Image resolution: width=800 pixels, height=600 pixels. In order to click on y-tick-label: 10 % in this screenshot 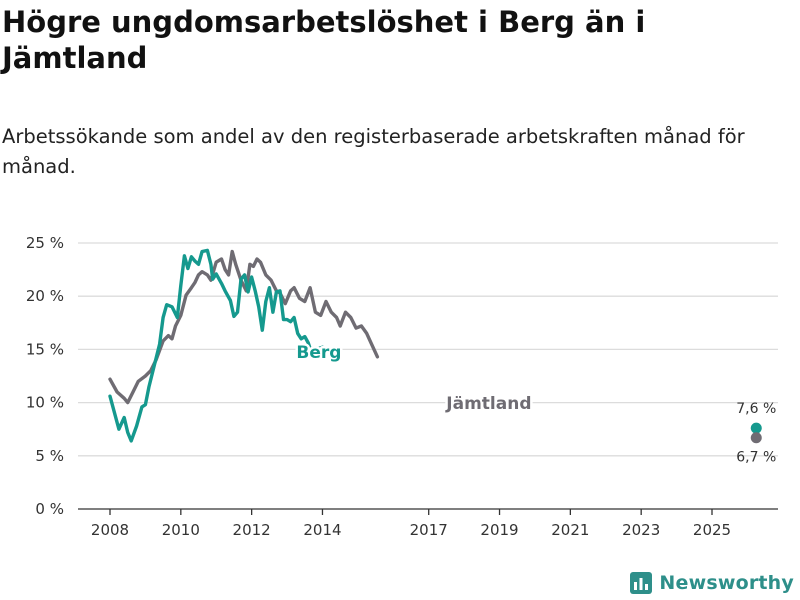, I will do `click(45, 403)`.